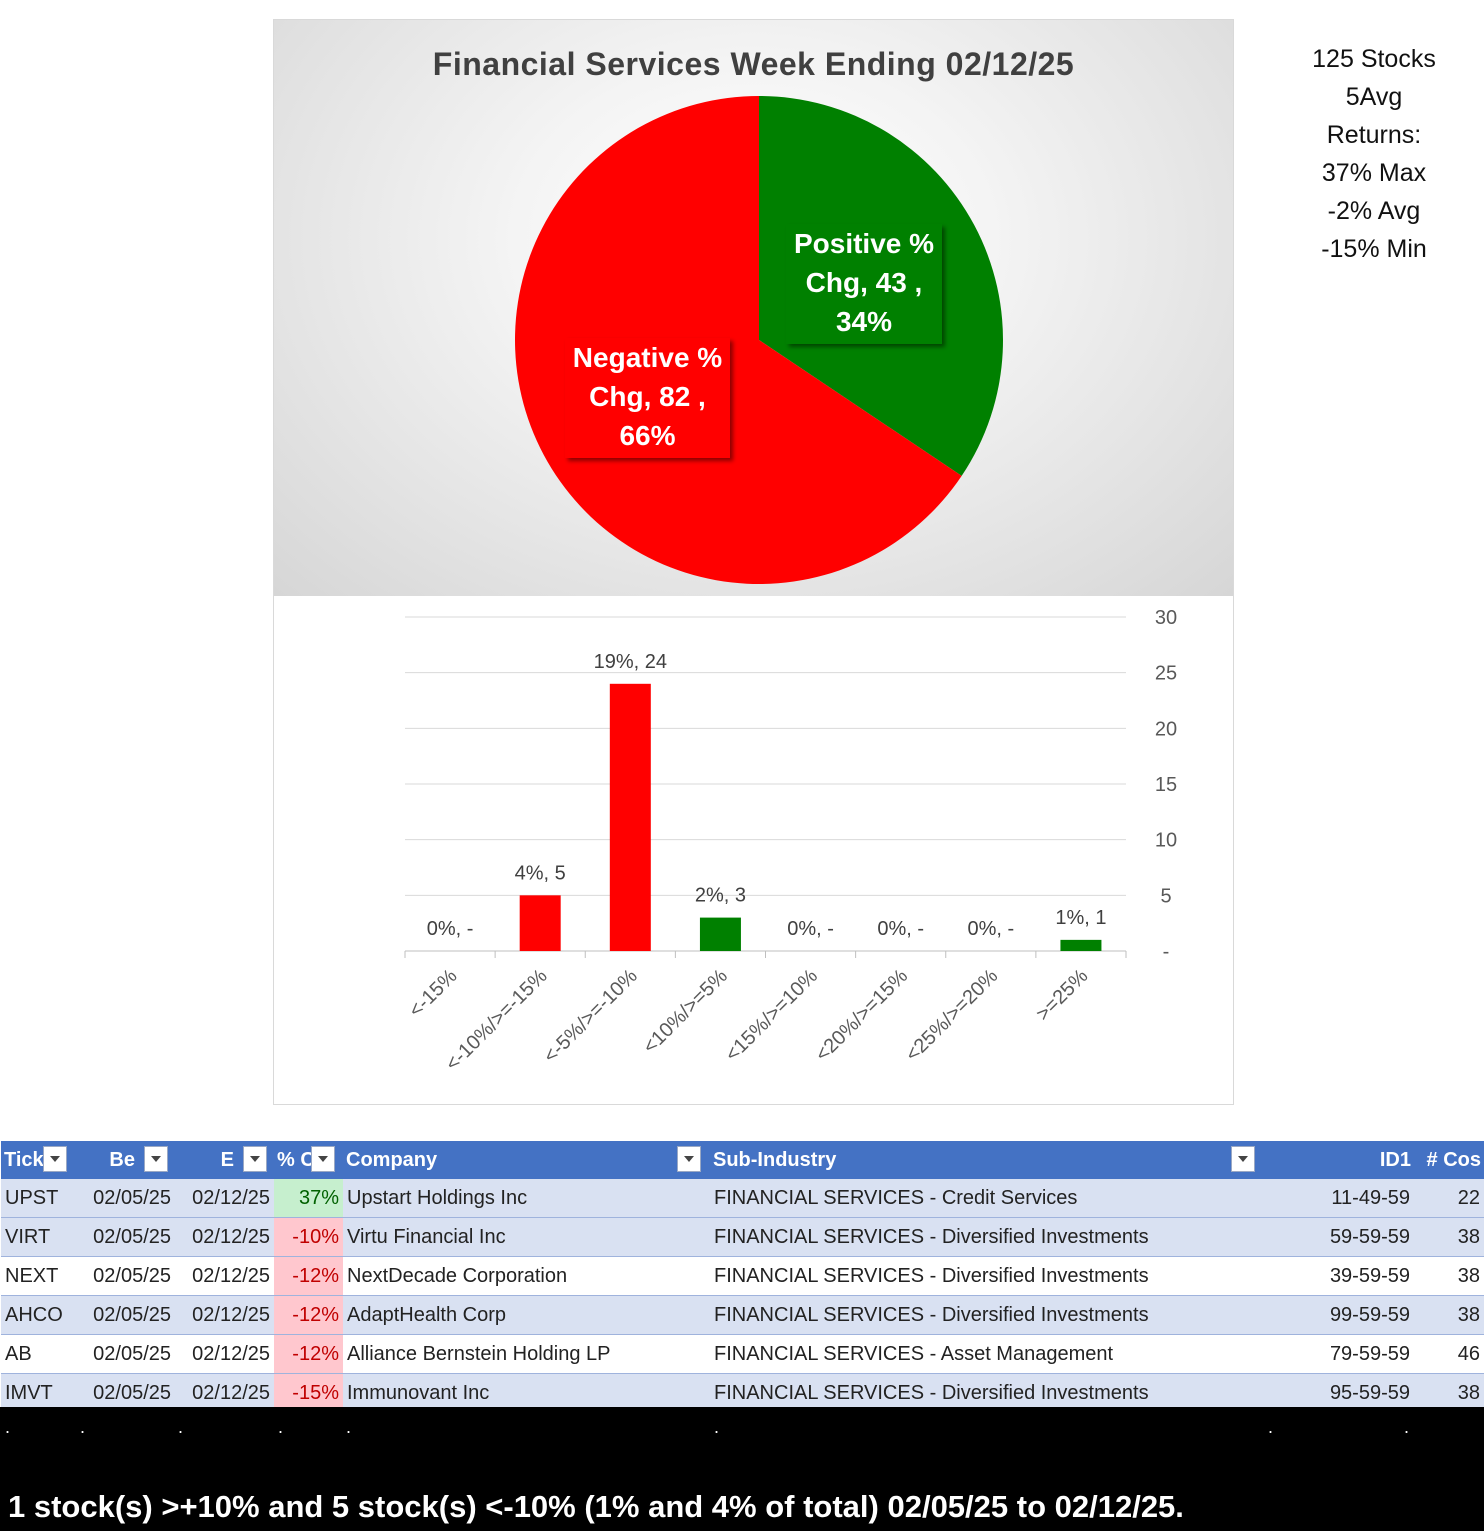  Describe the element at coordinates (526, 1315) in the screenshot. I see `cell-company: AdaptHealth Corp` at that location.